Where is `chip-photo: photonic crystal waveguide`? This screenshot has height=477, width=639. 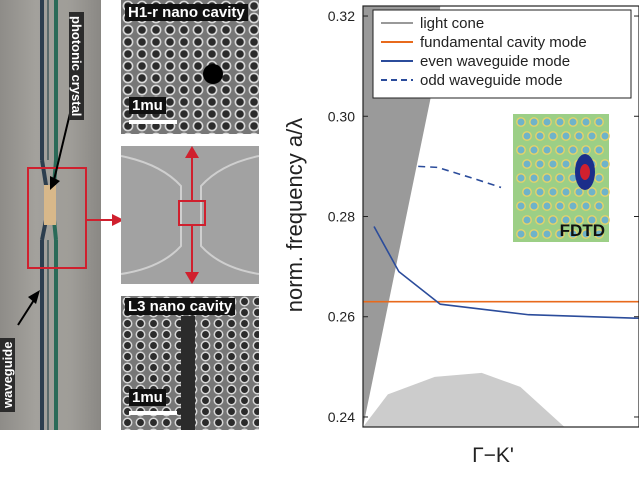
chip-photo: photonic crystal waveguide is located at coordinates (50, 215).